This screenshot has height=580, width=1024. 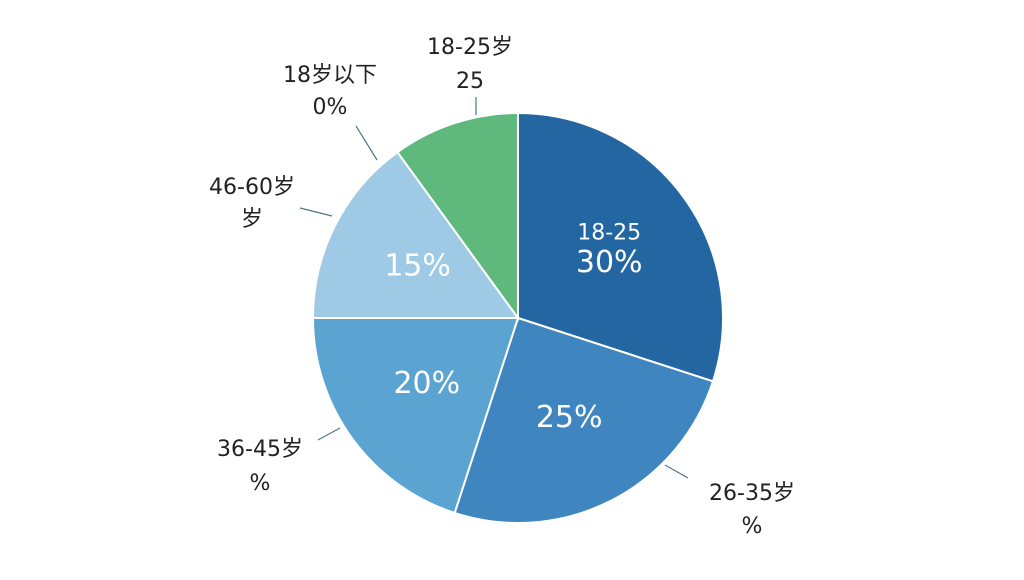 I want to click on slice-text: 18-25, so click(x=609, y=233).